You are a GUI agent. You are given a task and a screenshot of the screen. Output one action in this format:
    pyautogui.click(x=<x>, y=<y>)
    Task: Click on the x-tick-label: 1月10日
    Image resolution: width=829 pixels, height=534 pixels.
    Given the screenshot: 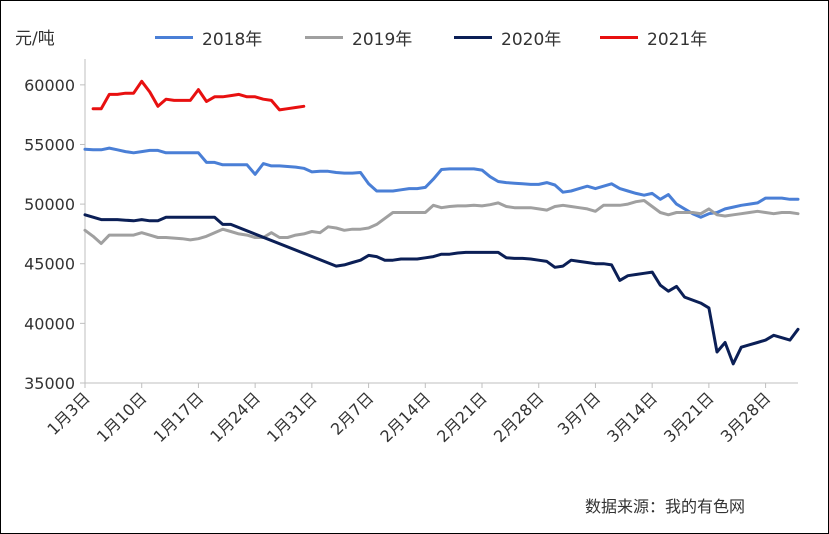 What is the action you would take?
    pyautogui.click(x=122, y=417)
    